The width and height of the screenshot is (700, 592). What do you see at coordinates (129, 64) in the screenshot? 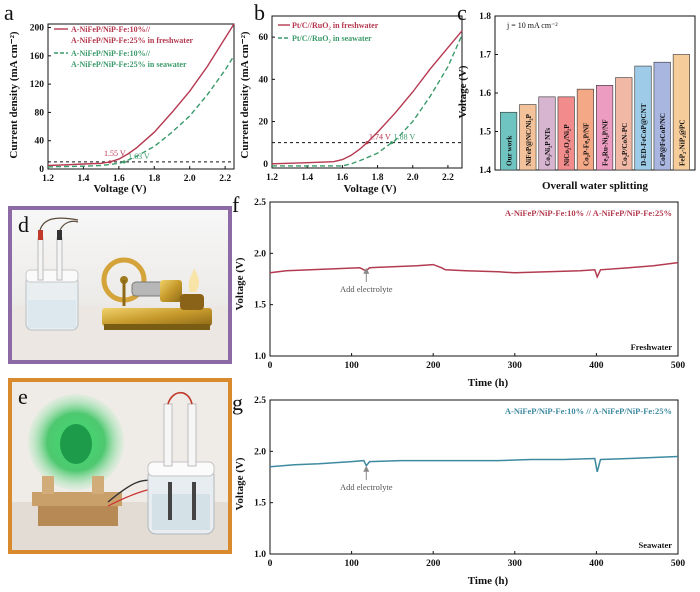
I see `legend-label: A-NiFeP/NiP-Fe:25% in seawater` at bounding box center [129, 64].